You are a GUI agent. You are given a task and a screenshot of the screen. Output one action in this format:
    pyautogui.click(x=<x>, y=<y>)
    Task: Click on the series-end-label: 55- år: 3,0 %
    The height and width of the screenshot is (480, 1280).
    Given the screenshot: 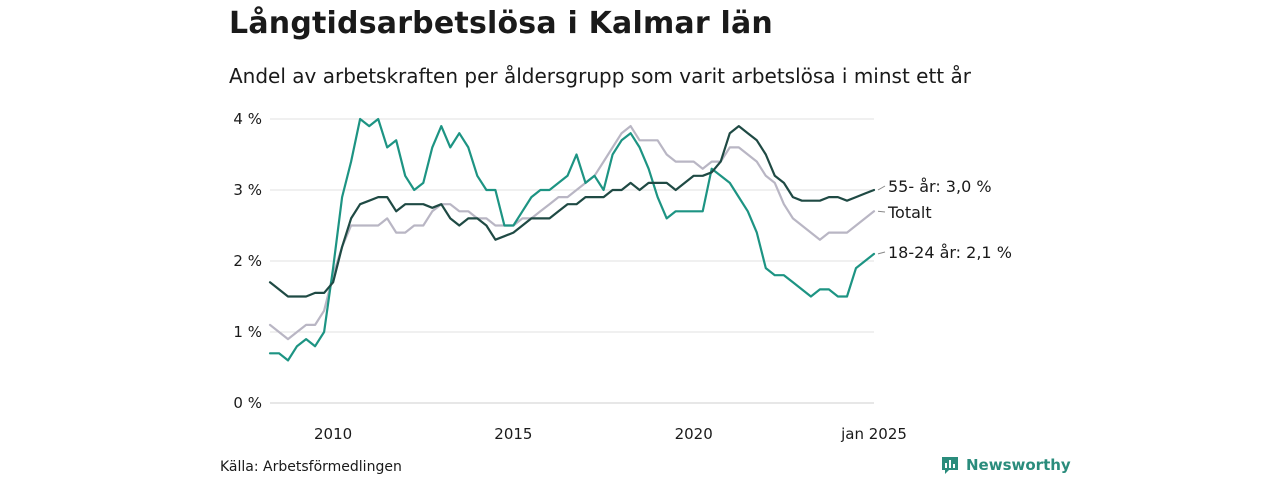 What is the action you would take?
    pyautogui.click(x=940, y=186)
    